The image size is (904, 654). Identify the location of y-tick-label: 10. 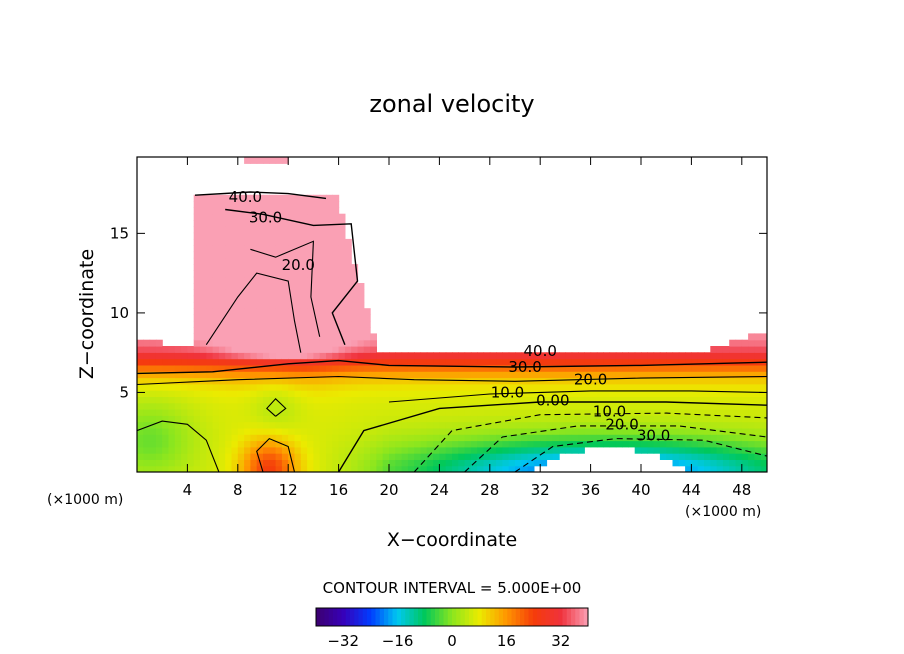
(119, 313).